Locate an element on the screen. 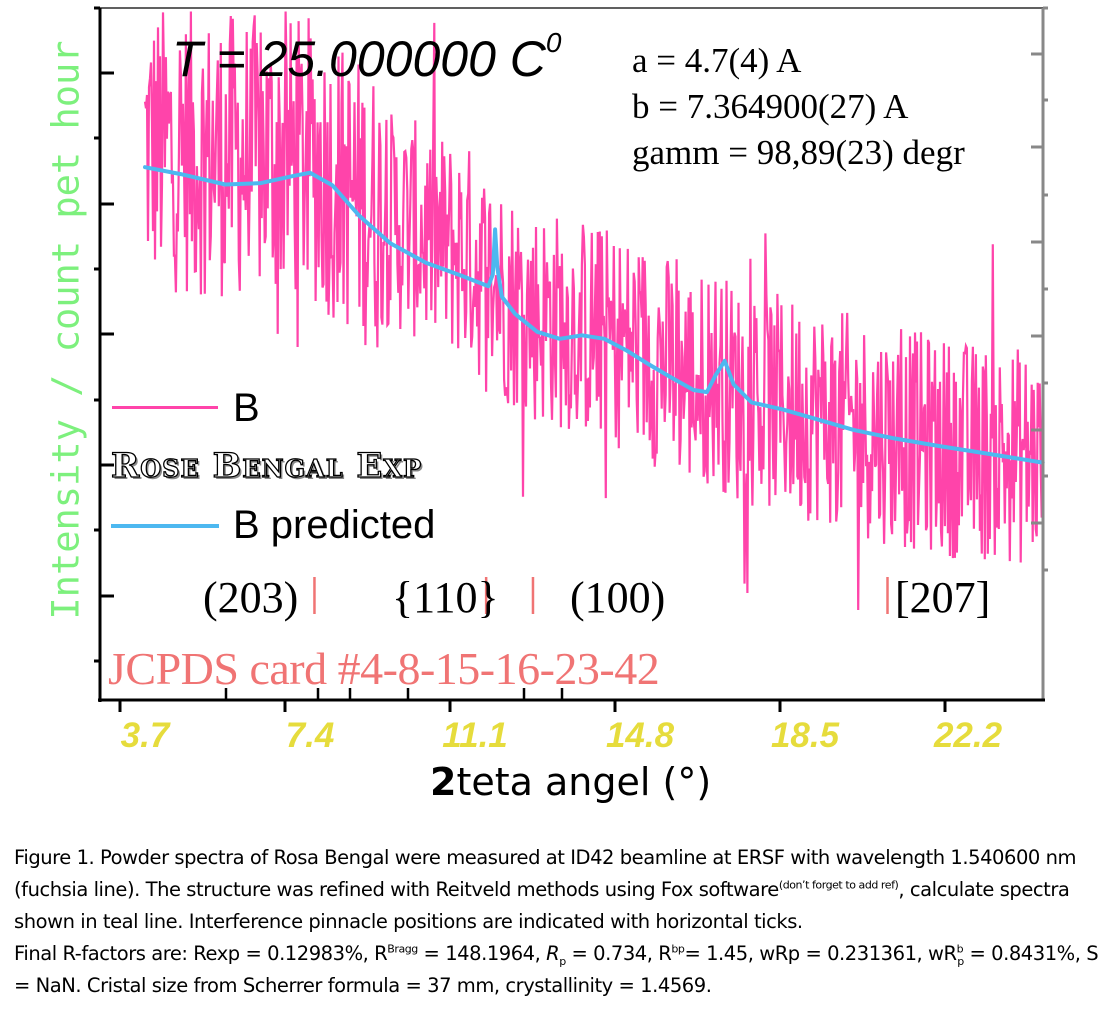 This screenshot has width=1104, height=1034. y-axis-title-text: Intensity / count pet hour is located at coordinates (66, 330).